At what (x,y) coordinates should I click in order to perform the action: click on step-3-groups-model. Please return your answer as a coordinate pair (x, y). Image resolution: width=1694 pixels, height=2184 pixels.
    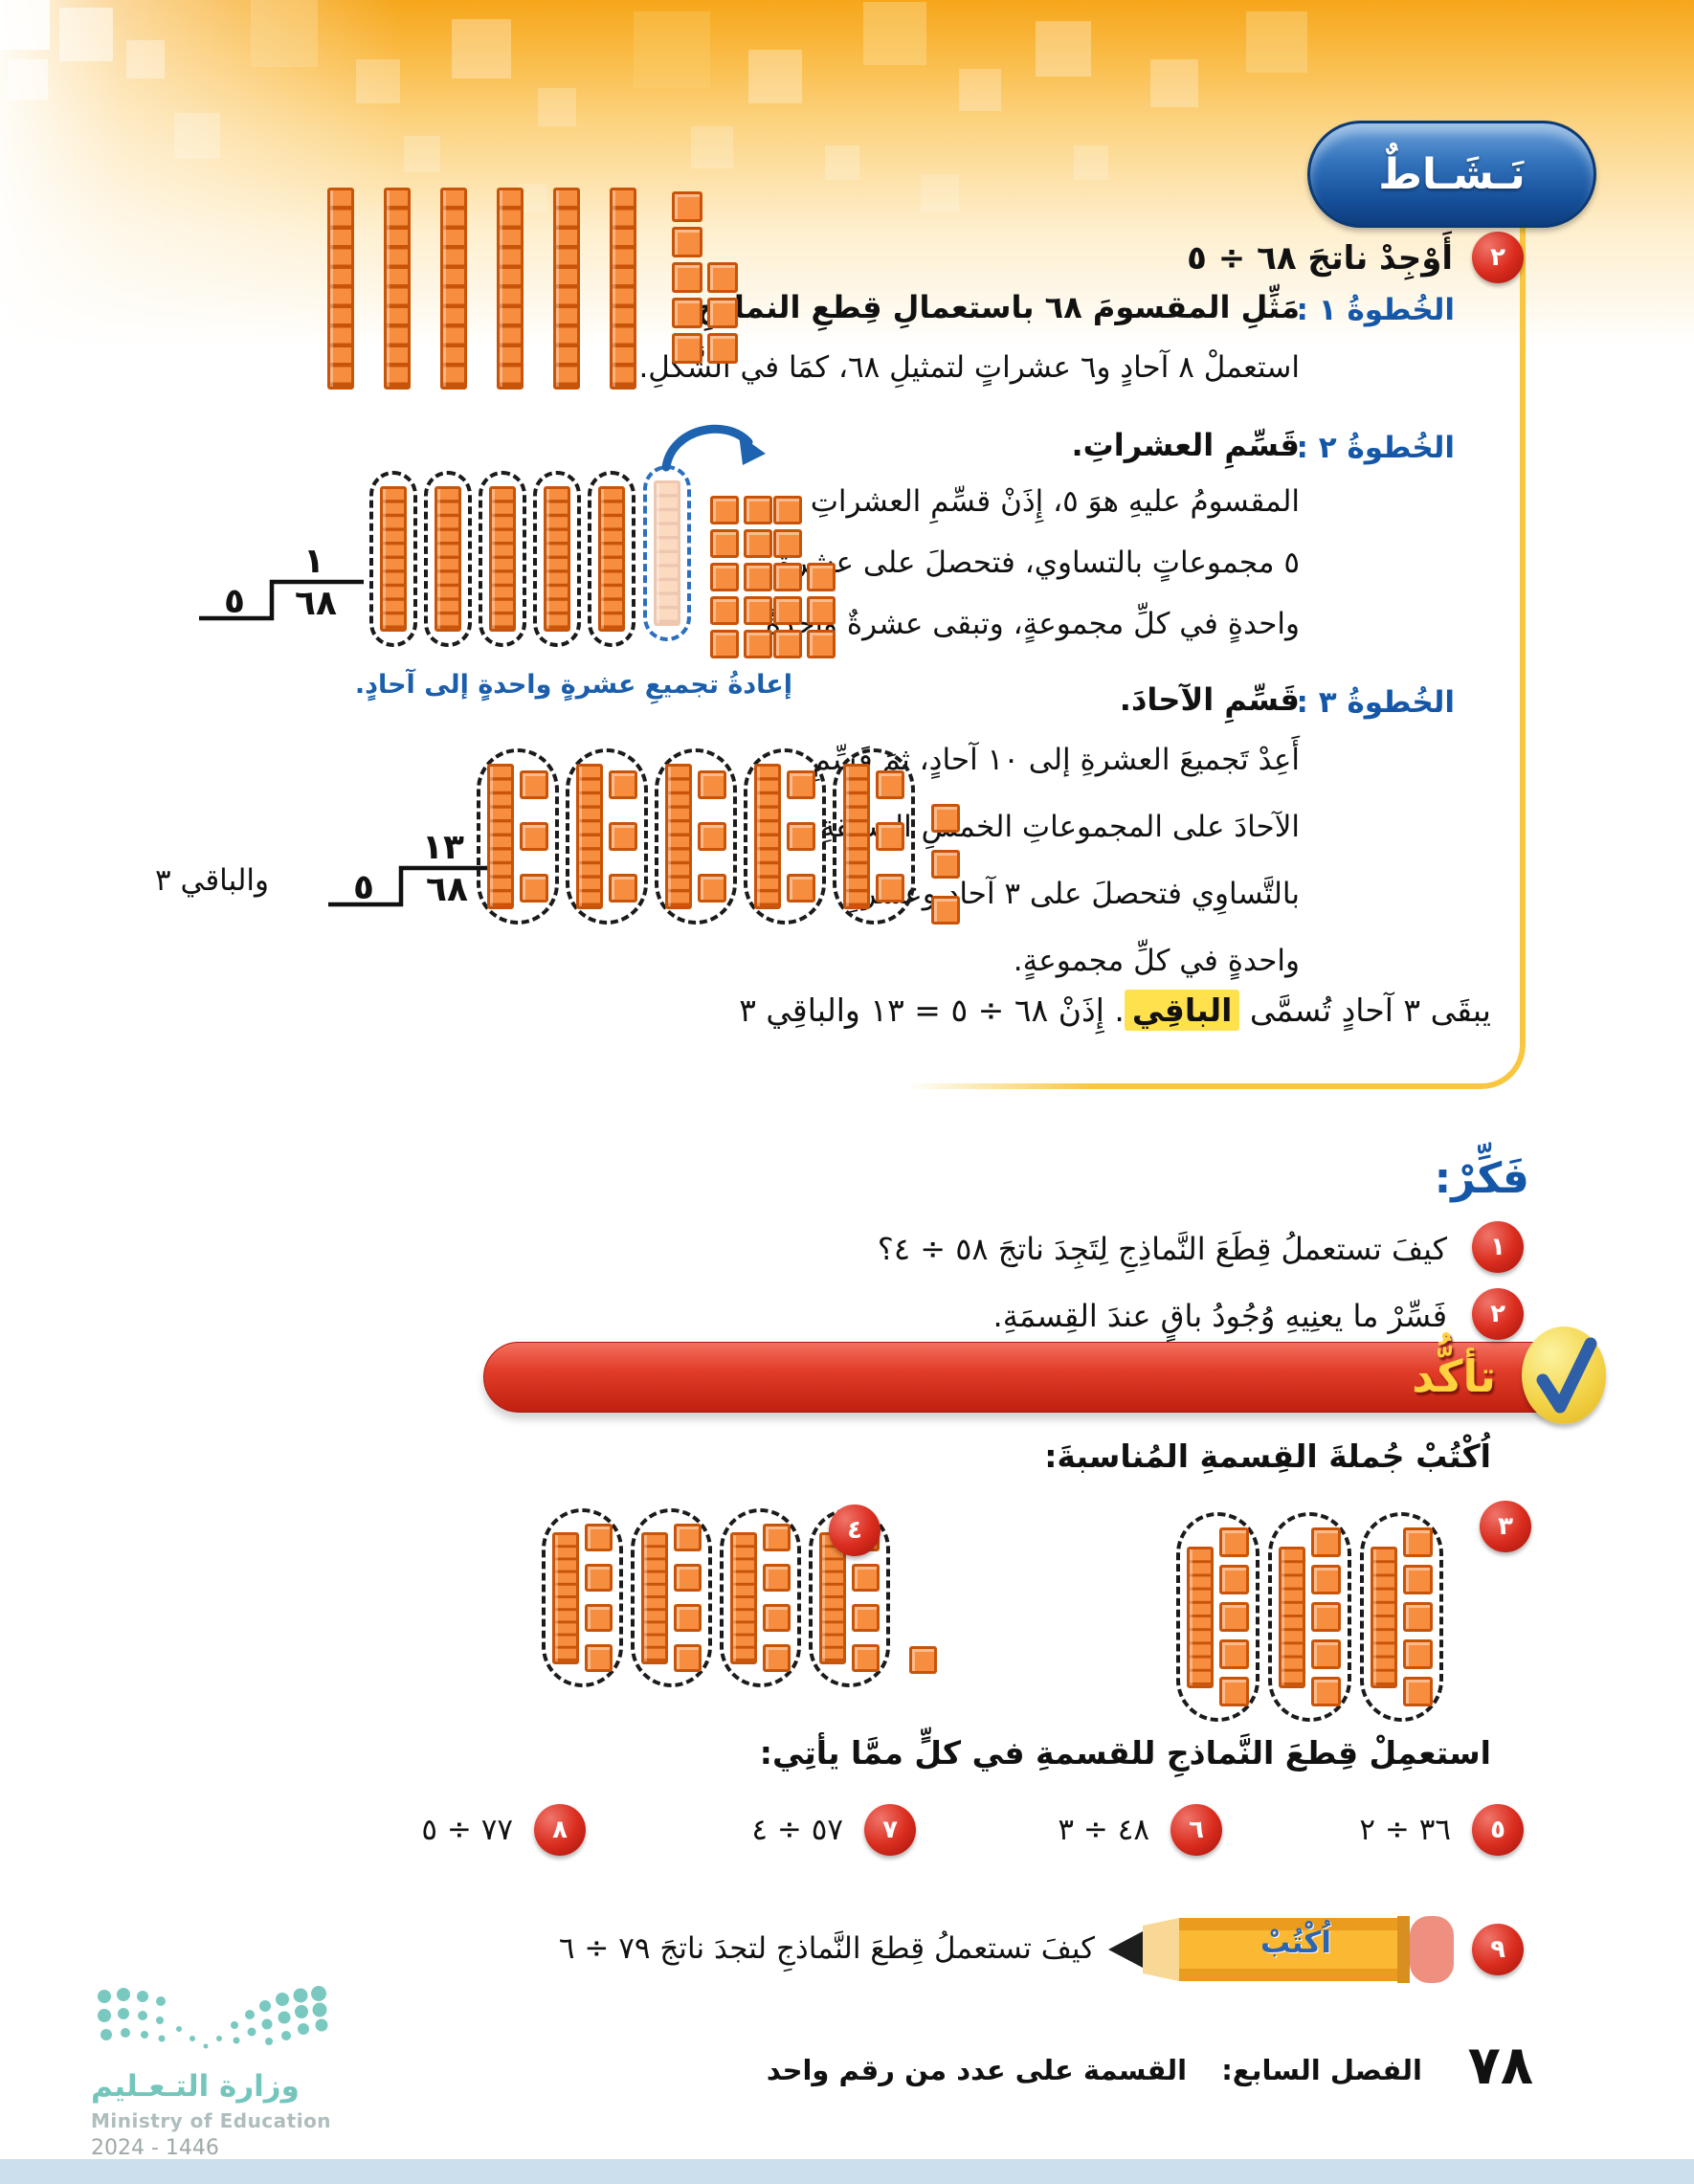
    Looking at the image, I should click on (718, 837).